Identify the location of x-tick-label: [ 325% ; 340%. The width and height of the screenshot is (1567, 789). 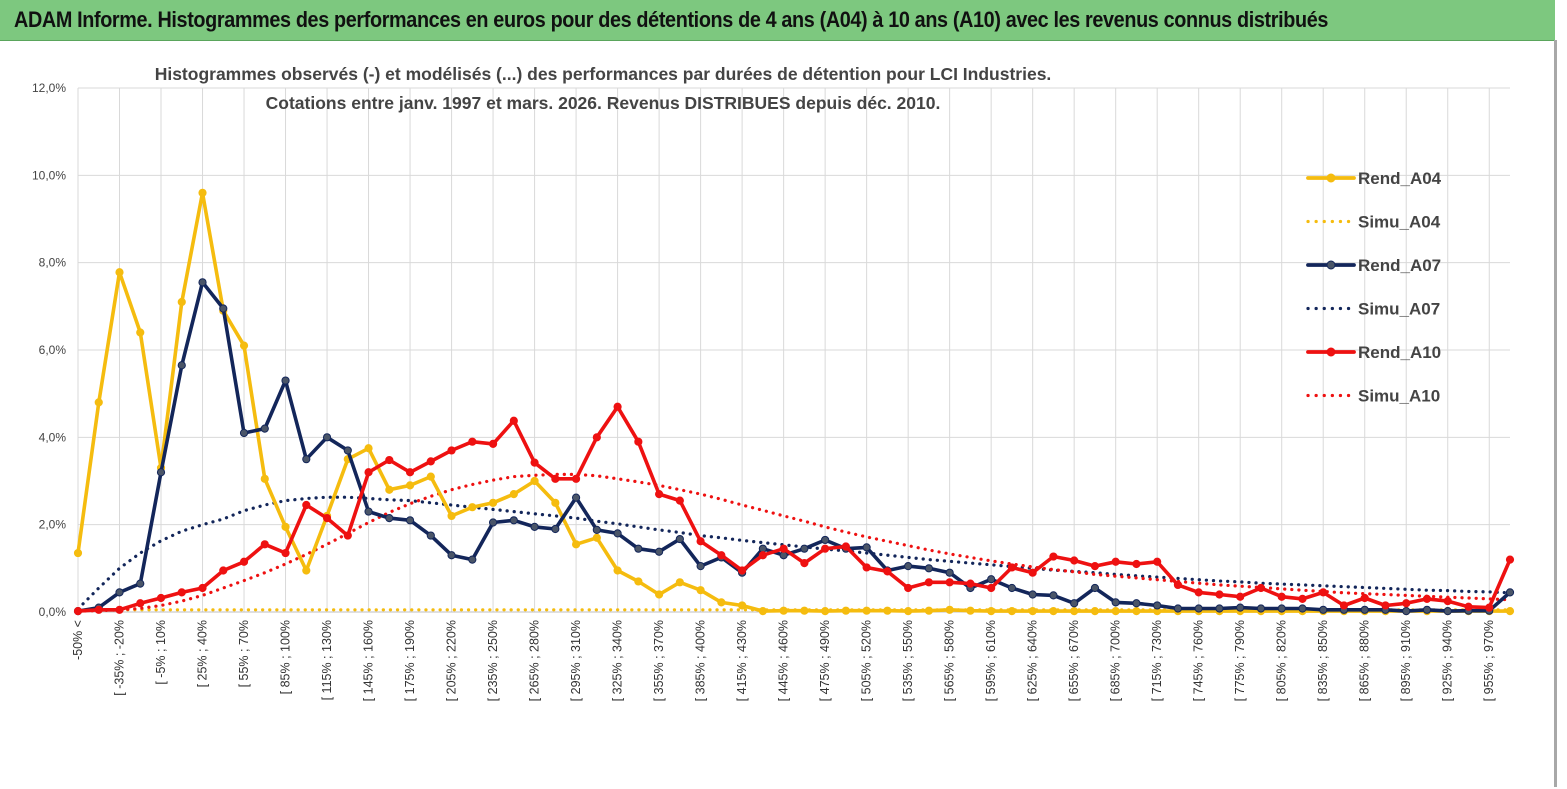
(618, 660).